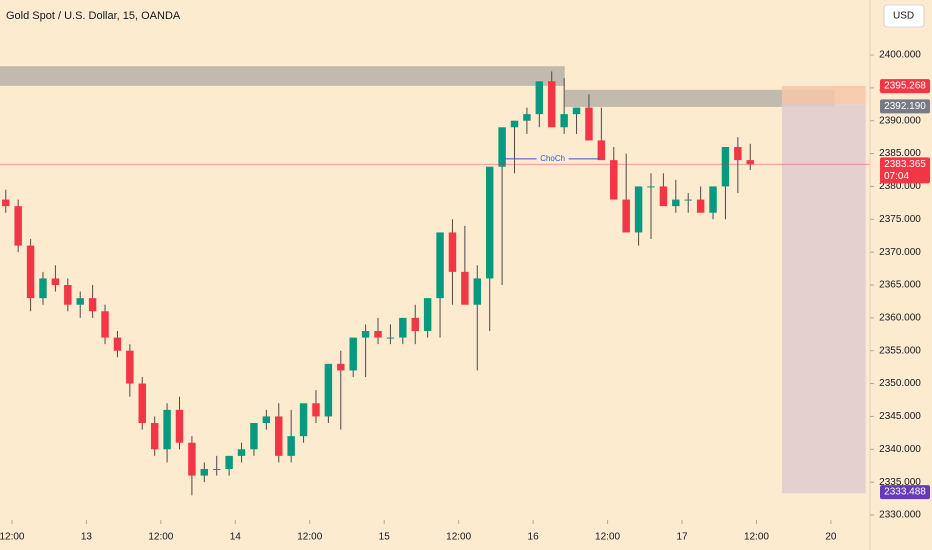 This screenshot has width=932, height=550. I want to click on y-tick-label: 2360.000, so click(900, 318).